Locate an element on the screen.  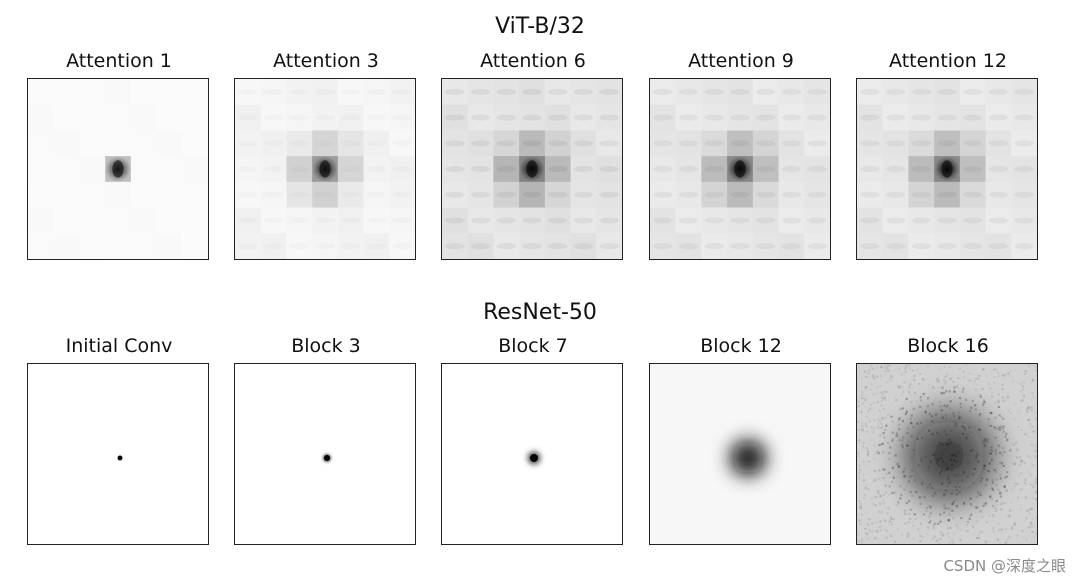
resnet-row-title: ResNet-50 is located at coordinates (540, 312).